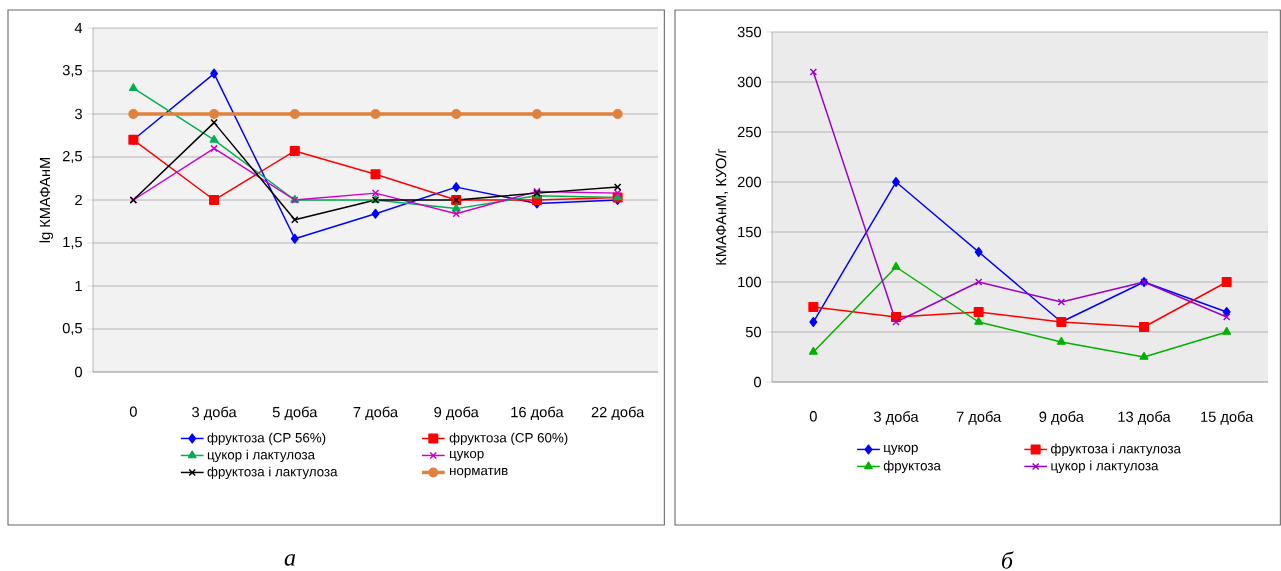 The width and height of the screenshot is (1281, 571). What do you see at coordinates (1008, 560) in the screenshot?
I see `text: б` at bounding box center [1008, 560].